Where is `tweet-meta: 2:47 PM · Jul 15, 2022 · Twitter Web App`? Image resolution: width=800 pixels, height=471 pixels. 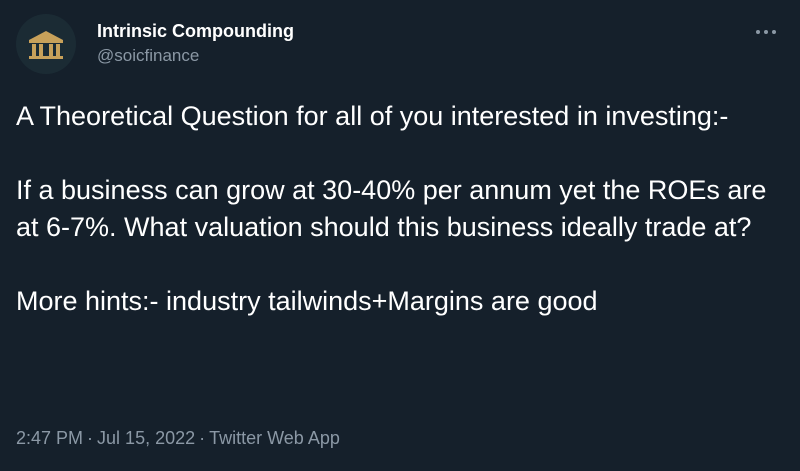
tweet-meta: 2:47 PM · Jul 15, 2022 · Twitter Web App is located at coordinates (178, 438).